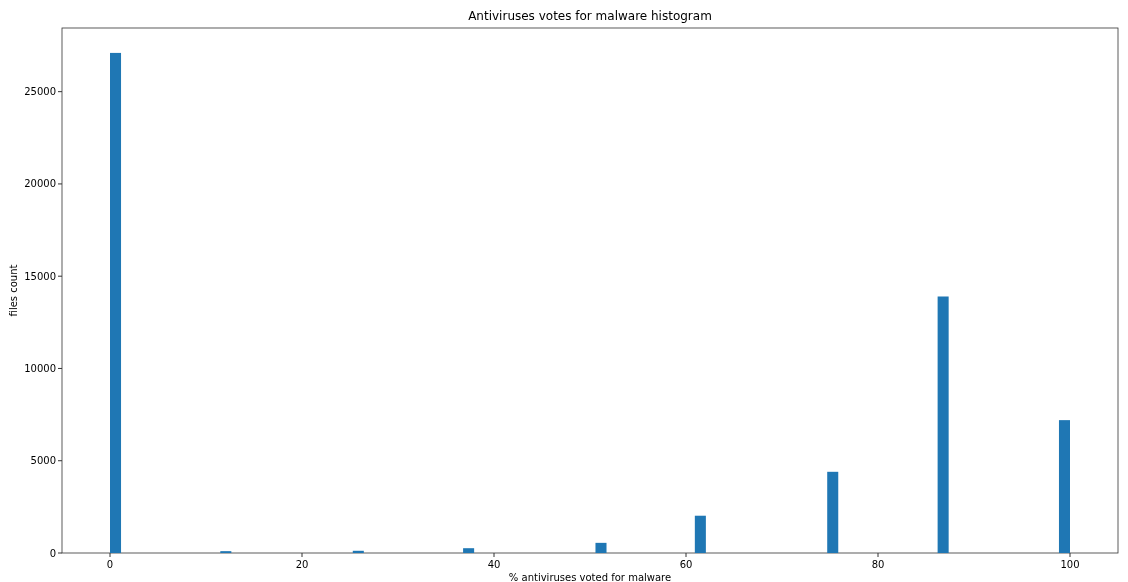 This screenshot has height=582, width=1128. What do you see at coordinates (590, 16) in the screenshot?
I see `chart-title: Antiviruses votes for malware histogram` at bounding box center [590, 16].